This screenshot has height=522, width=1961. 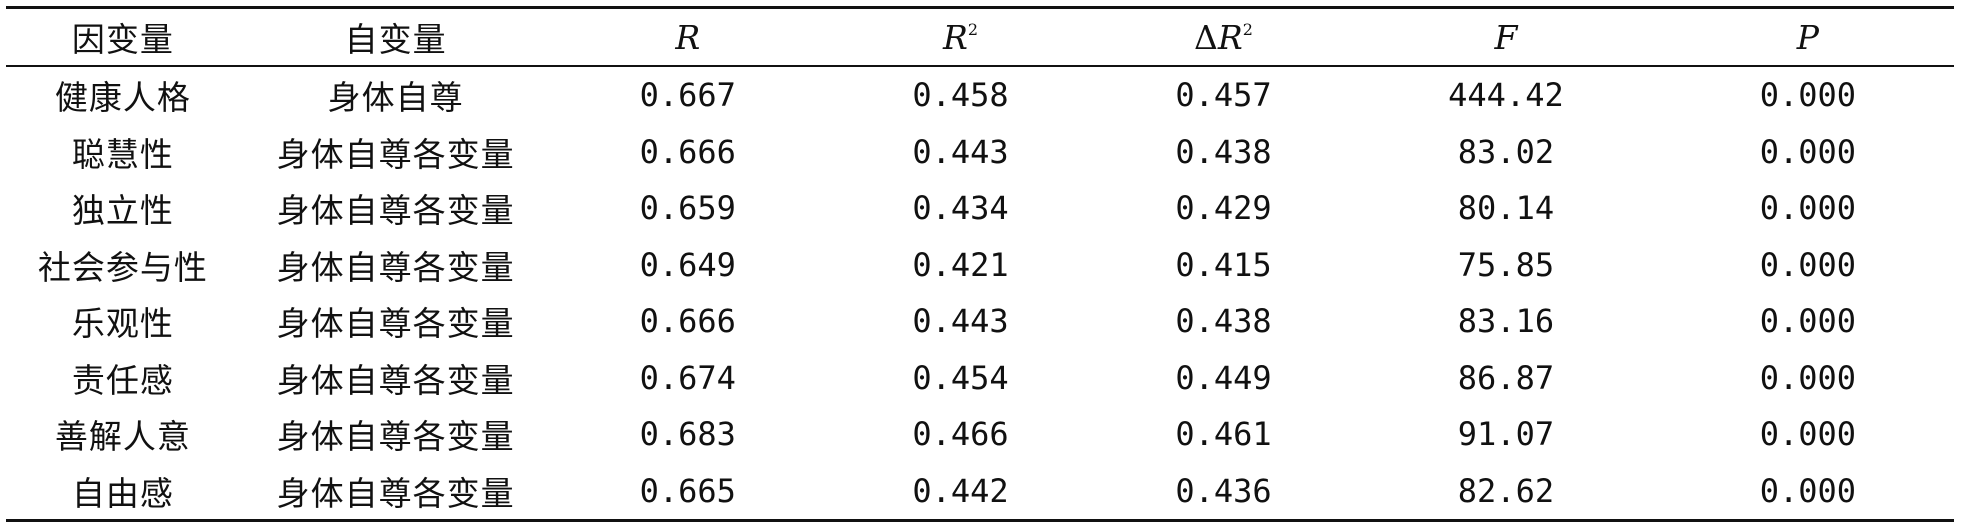 I want to click on cell-delta-r-squared: 0.449, so click(x=1223, y=377).